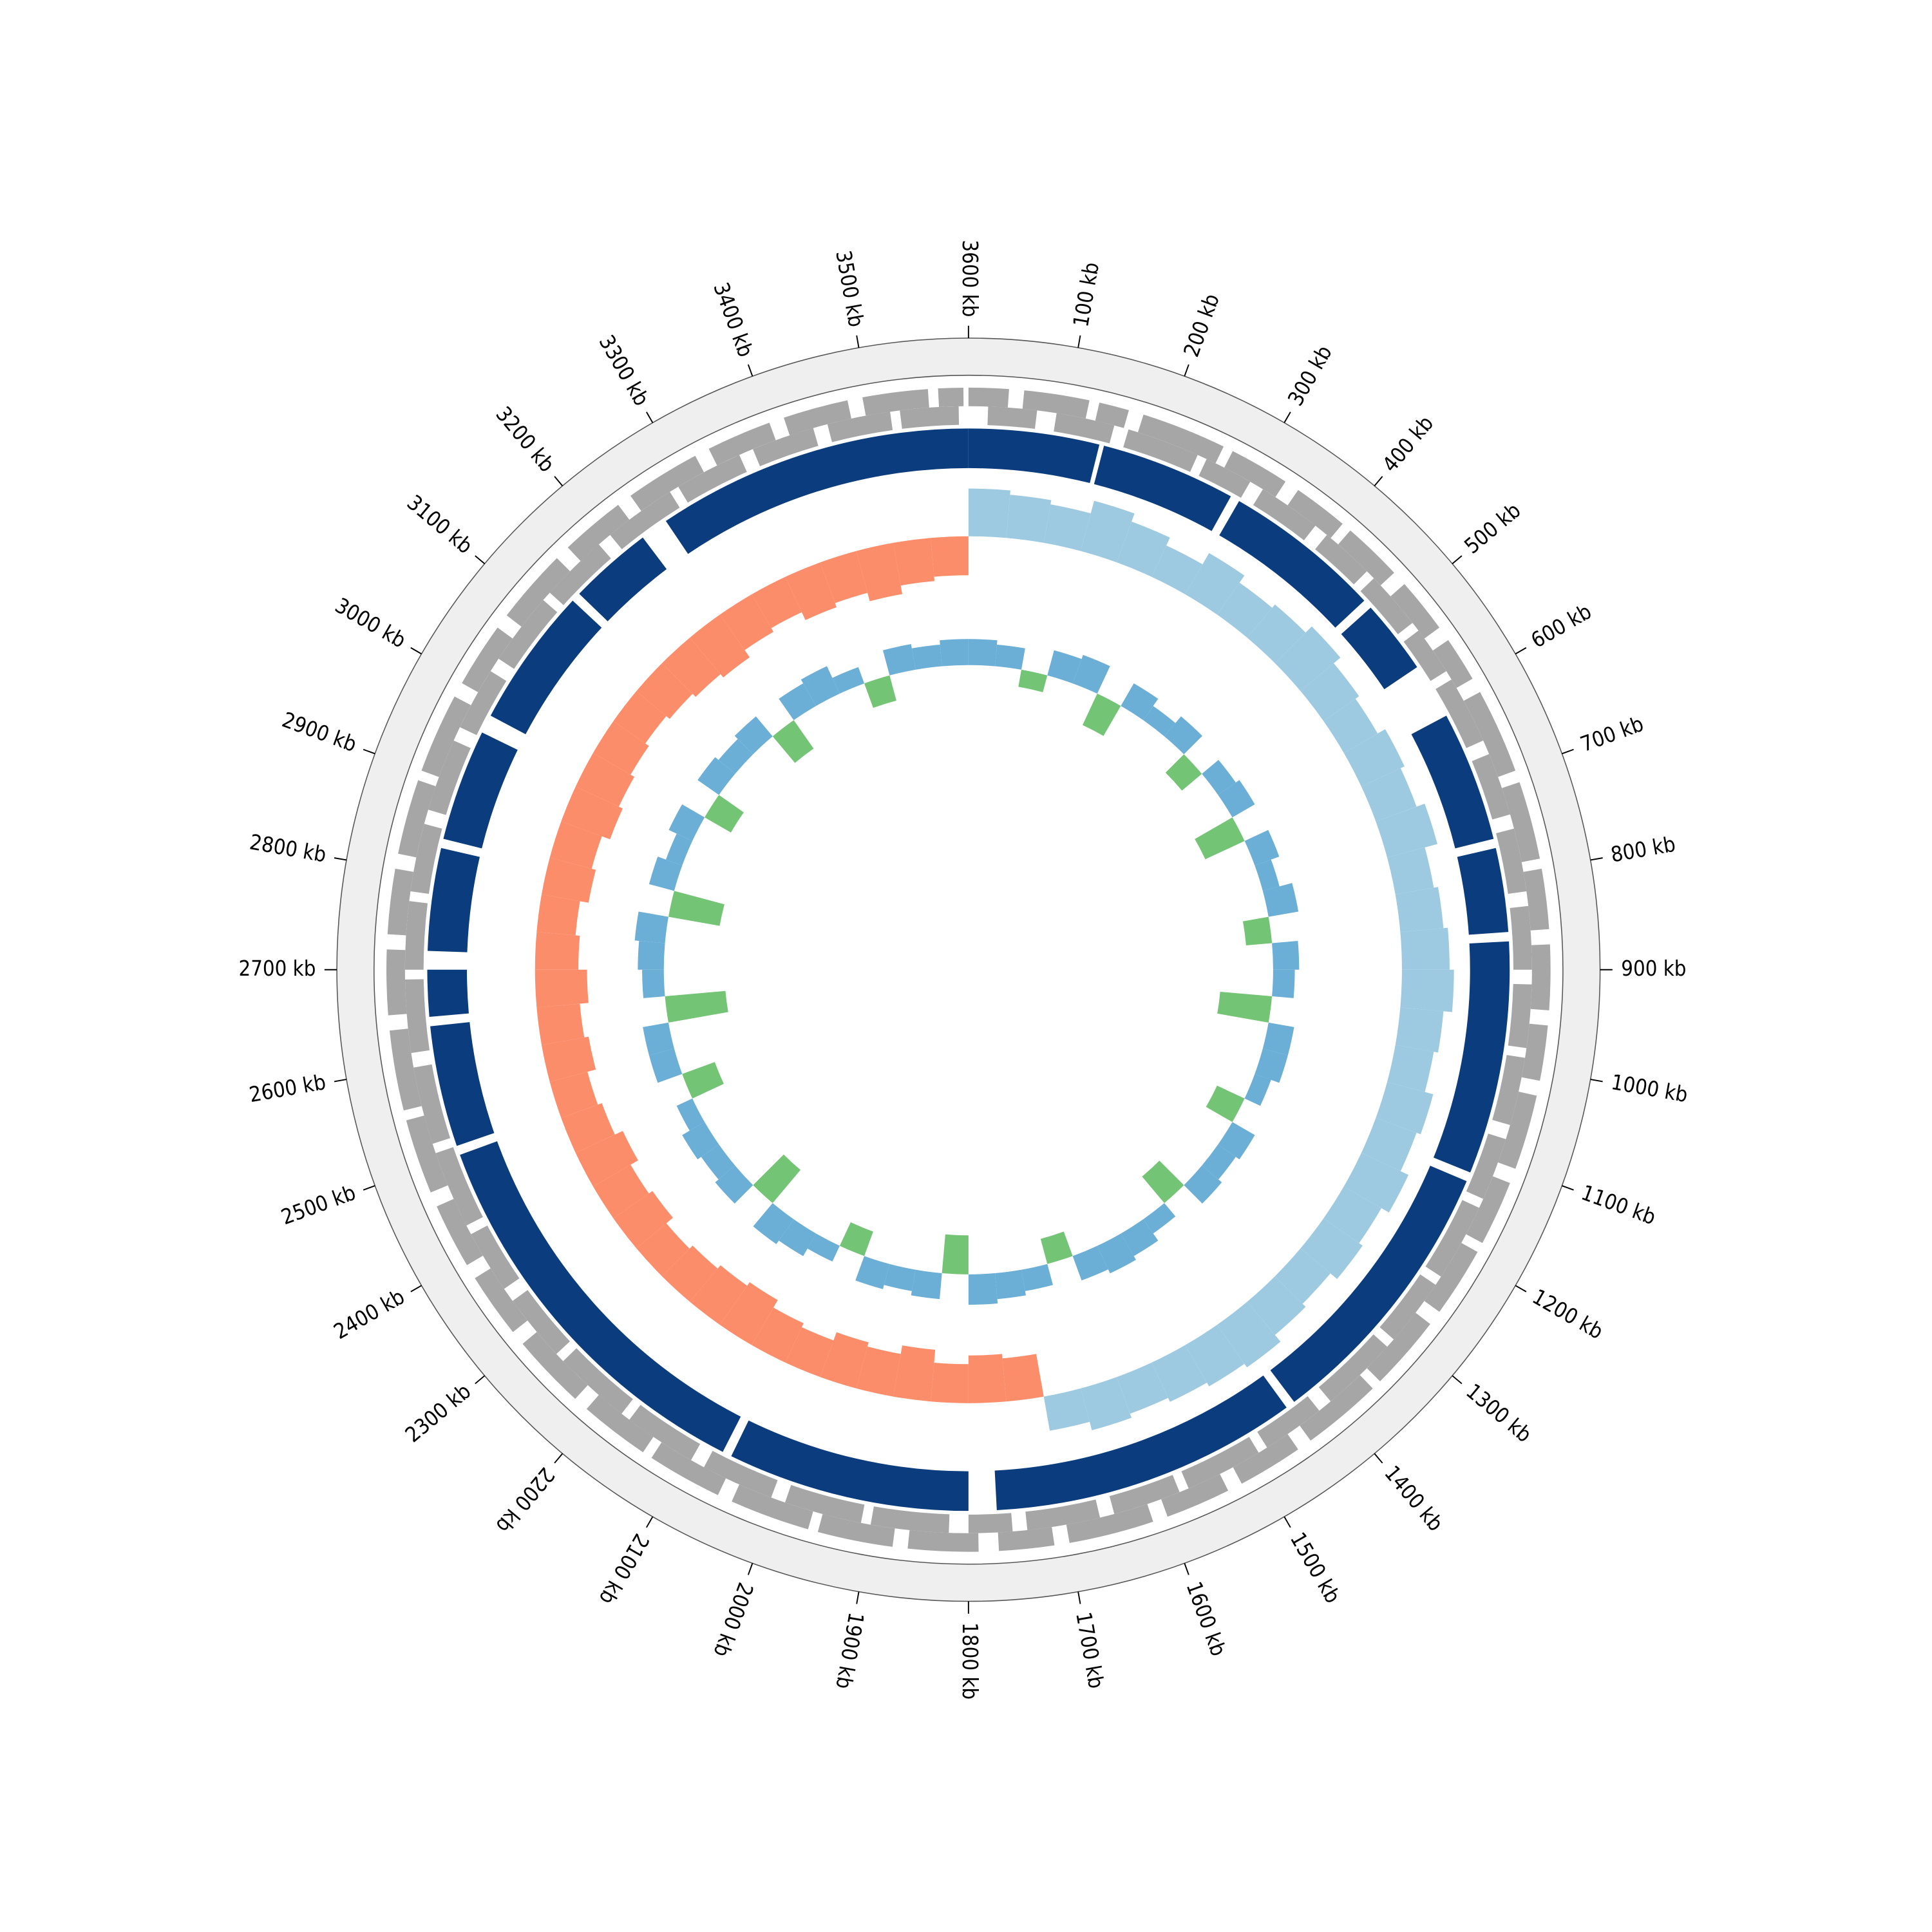 This screenshot has height=1932, width=1932. What do you see at coordinates (849, 289) in the screenshot?
I see `x-tick-label: 3500 kb` at bounding box center [849, 289].